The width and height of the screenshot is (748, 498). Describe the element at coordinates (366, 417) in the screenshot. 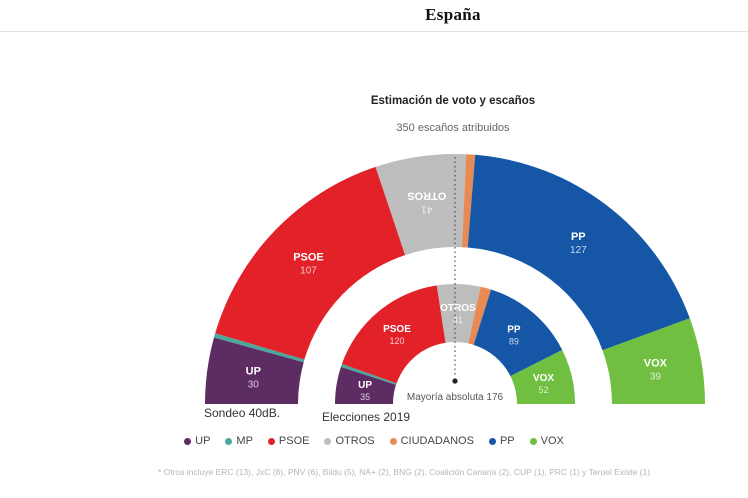

I see `inner-ring-label: Elecciones 2019` at that location.